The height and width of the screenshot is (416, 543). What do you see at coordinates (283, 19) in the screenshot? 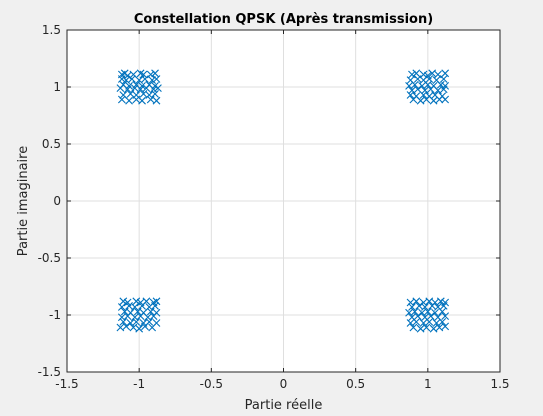
I see `chart-title: Constellation QPSK (Après transmission)` at bounding box center [283, 19].